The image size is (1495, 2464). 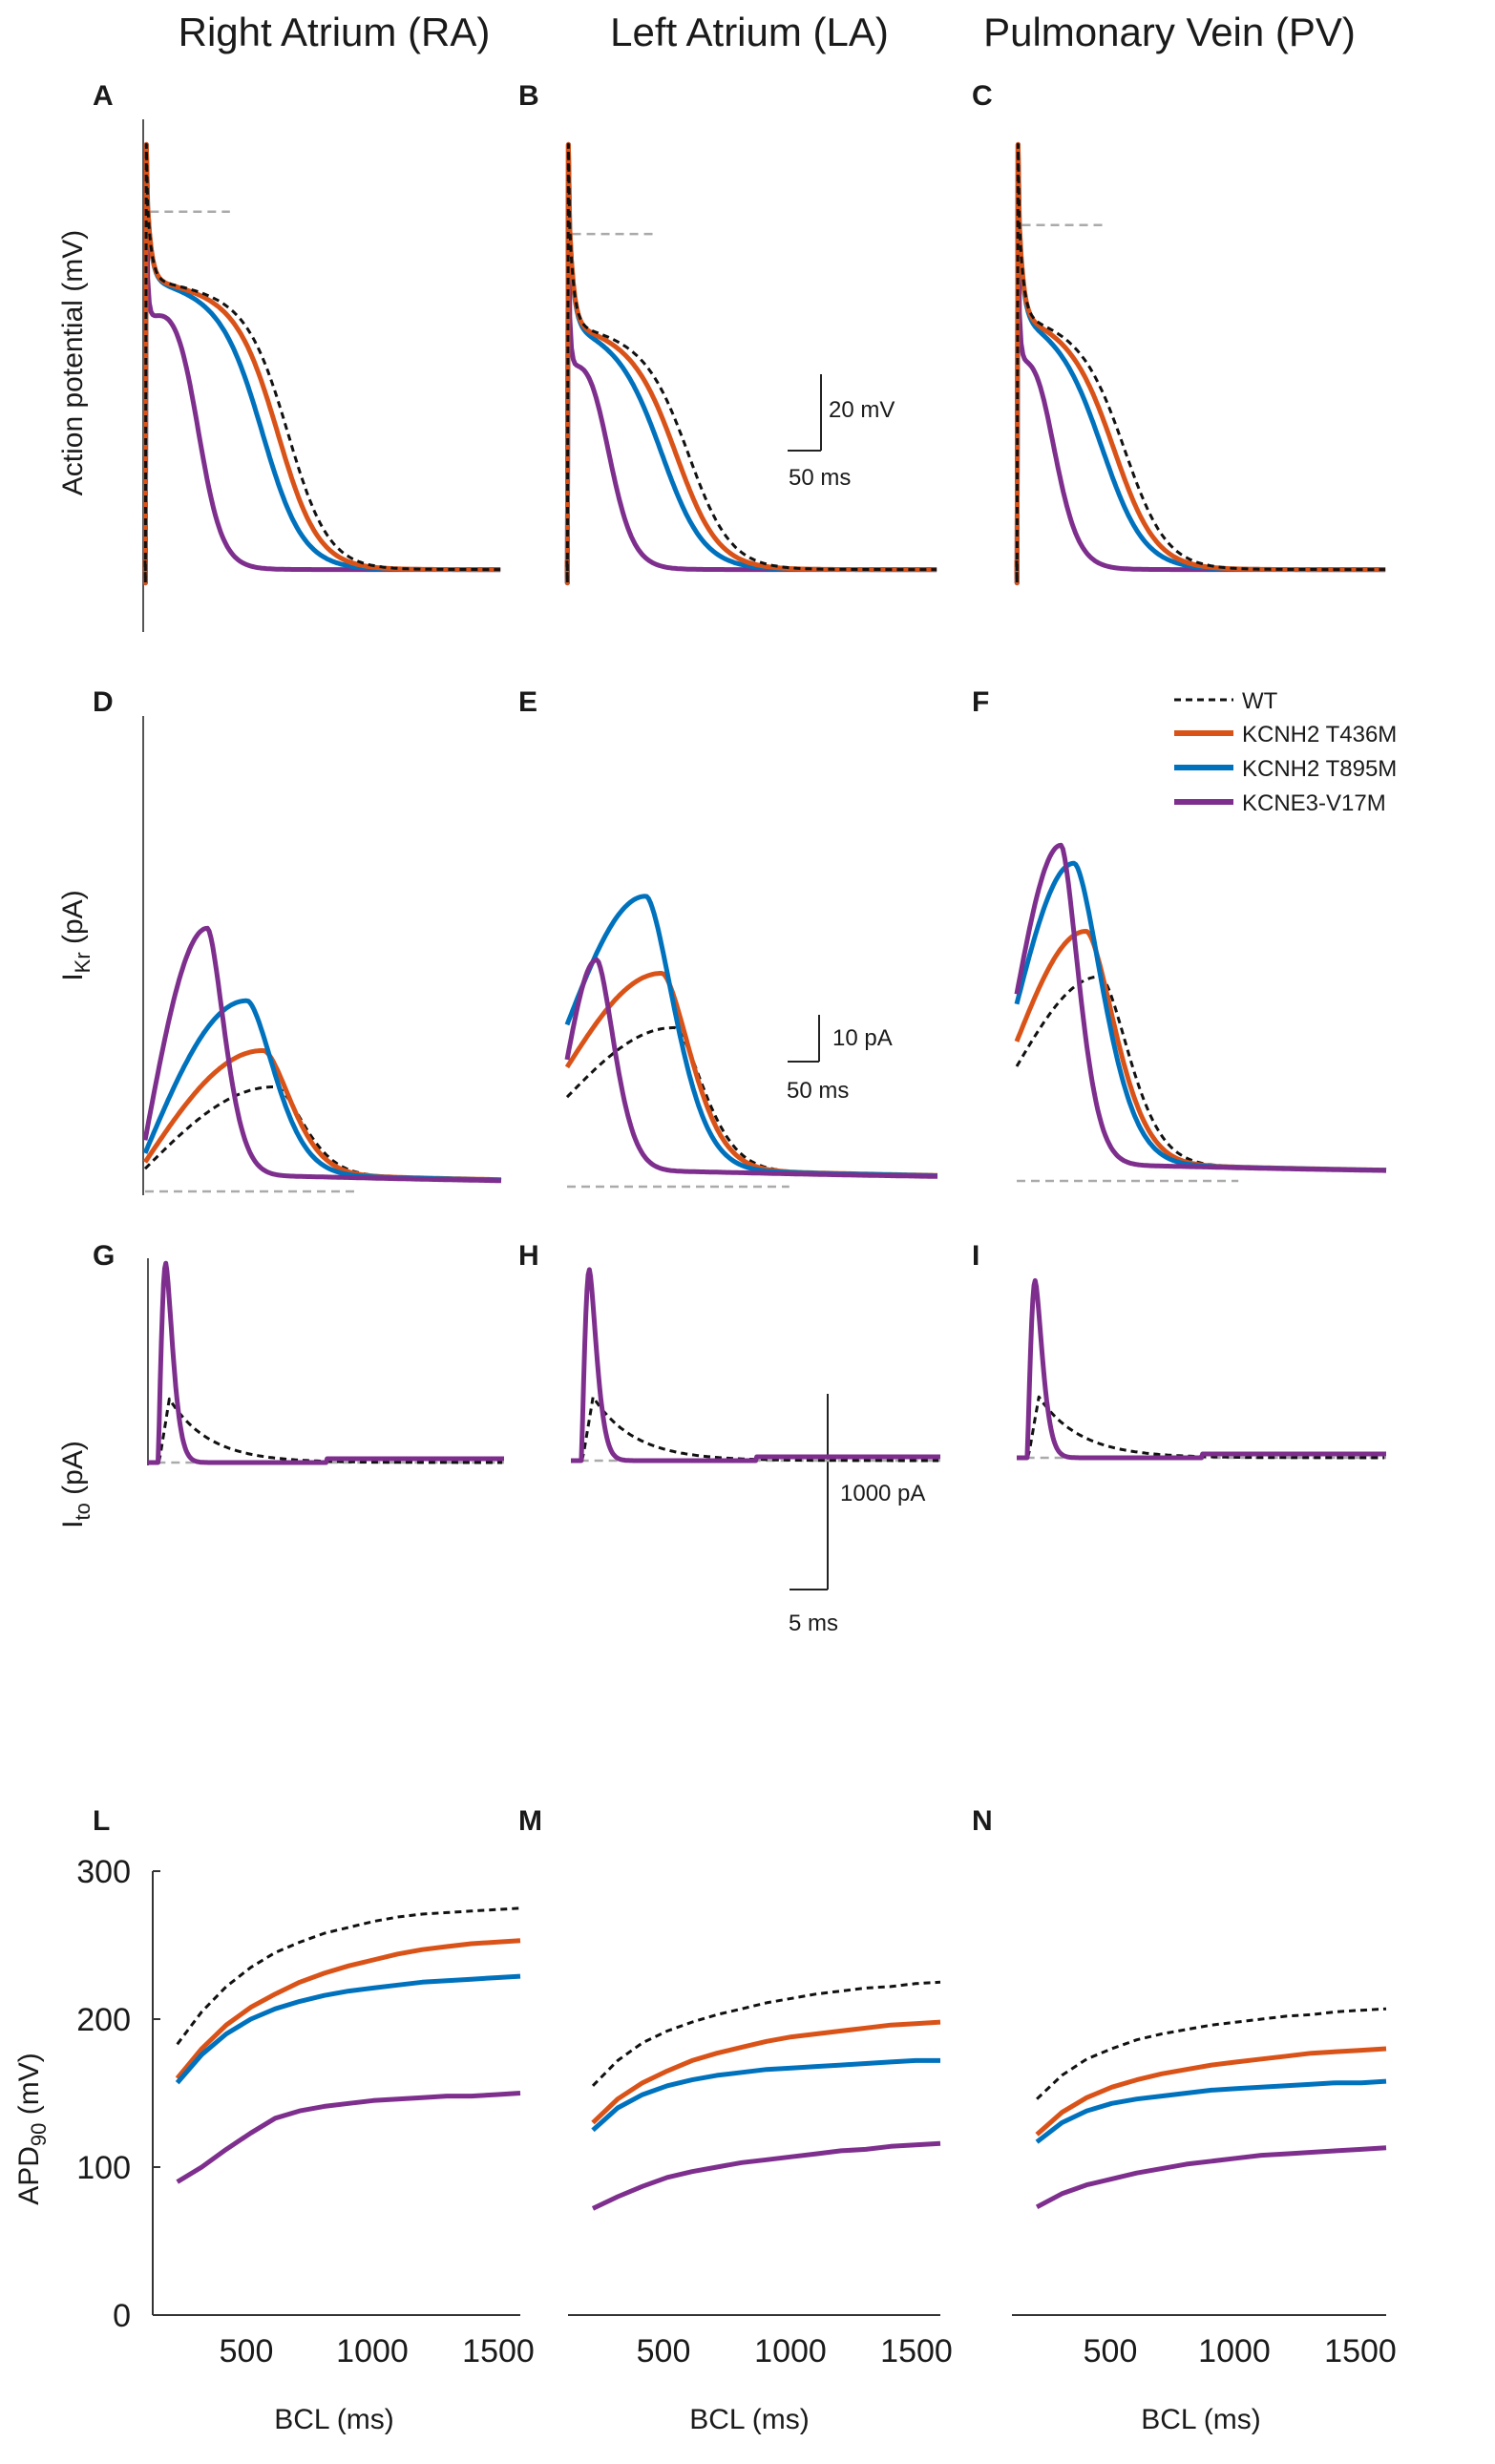 What do you see at coordinates (73, 362) in the screenshot?
I see `ap-ylabel: Action potential (mV)` at bounding box center [73, 362].